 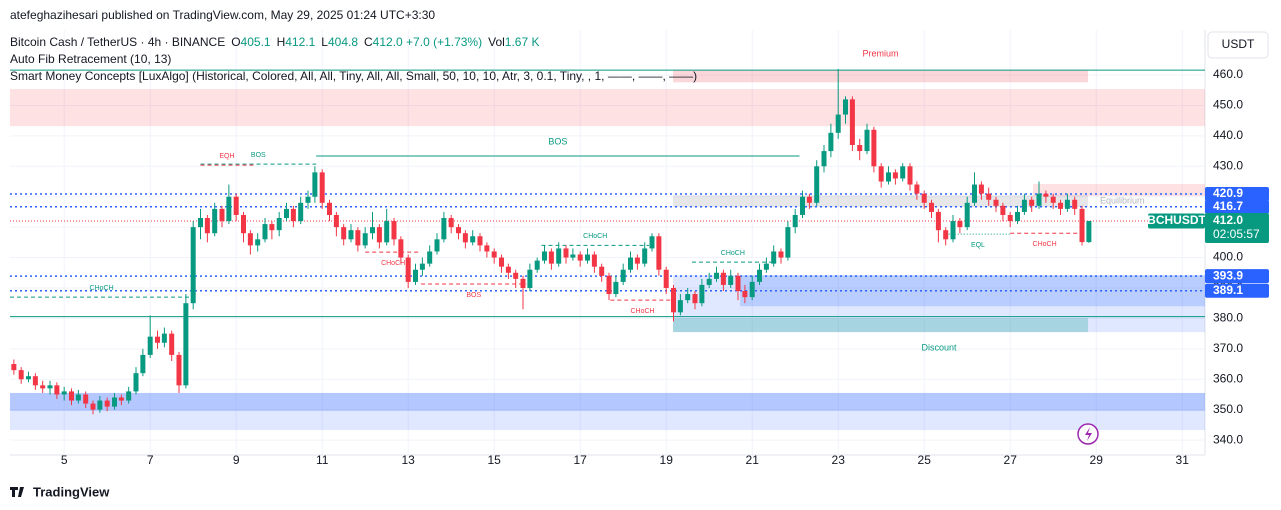 I want to click on currency-button, so click(x=1238, y=45).